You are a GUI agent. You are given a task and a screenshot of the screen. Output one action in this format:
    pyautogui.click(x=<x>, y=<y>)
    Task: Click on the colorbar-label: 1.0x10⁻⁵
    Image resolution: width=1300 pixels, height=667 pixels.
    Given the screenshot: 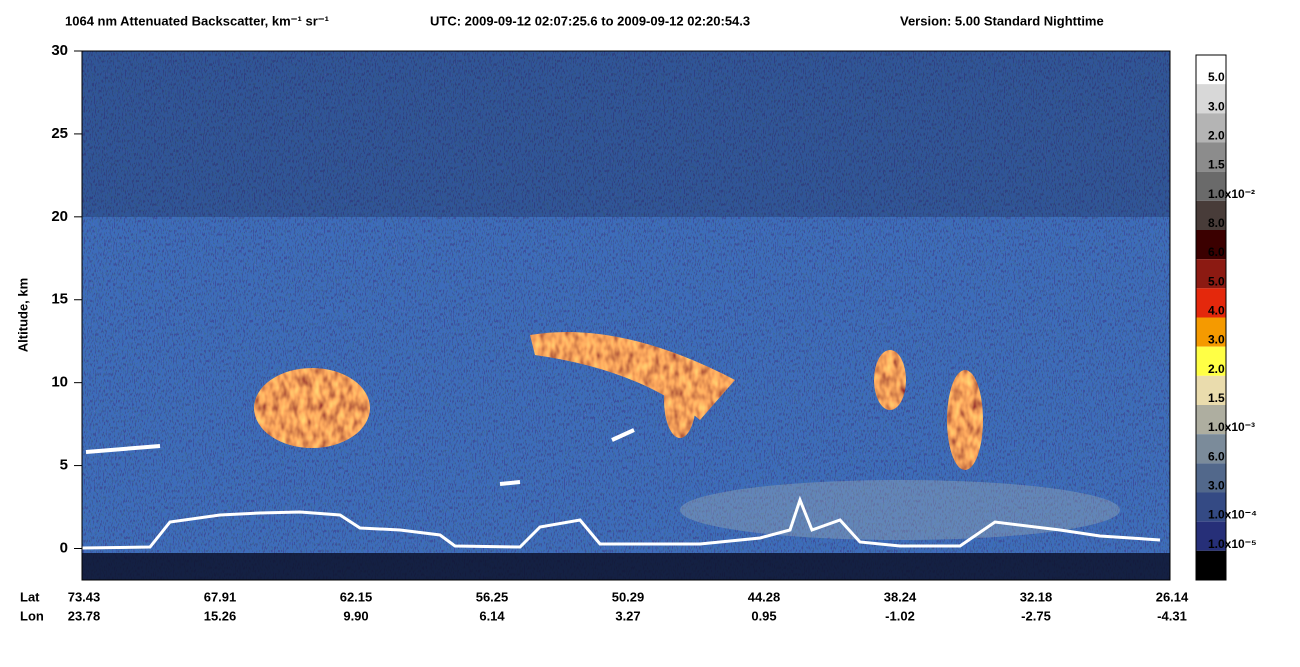 What is the action you would take?
    pyautogui.click(x=1232, y=544)
    